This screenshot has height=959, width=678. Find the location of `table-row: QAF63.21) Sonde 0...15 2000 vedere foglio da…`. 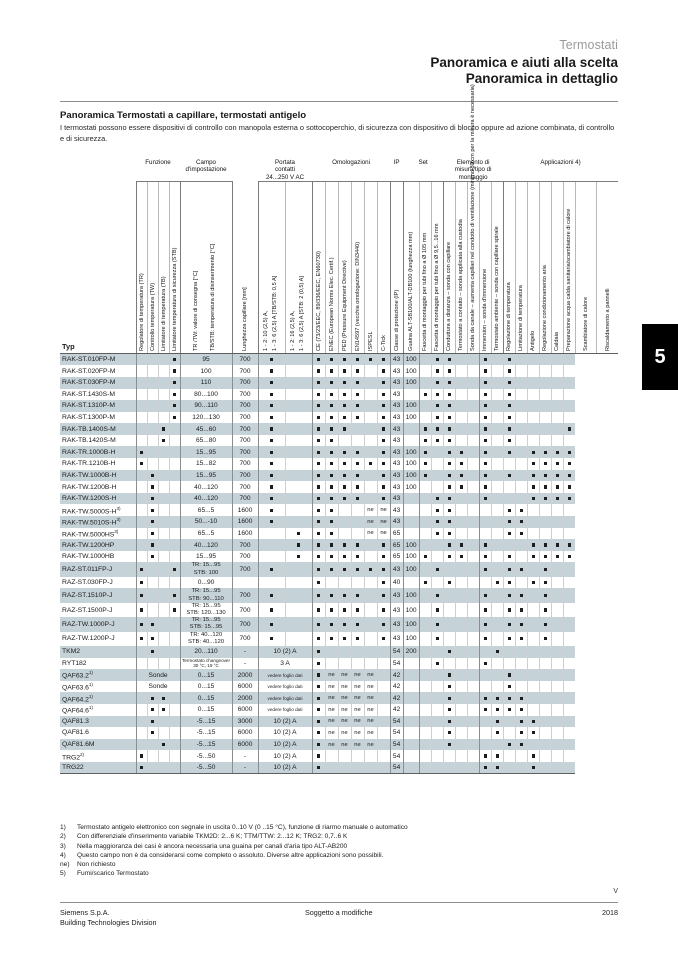

table-row: QAF63.21) Sonde 0...15 2000 vedere foglio da… is located at coordinates (339, 675).